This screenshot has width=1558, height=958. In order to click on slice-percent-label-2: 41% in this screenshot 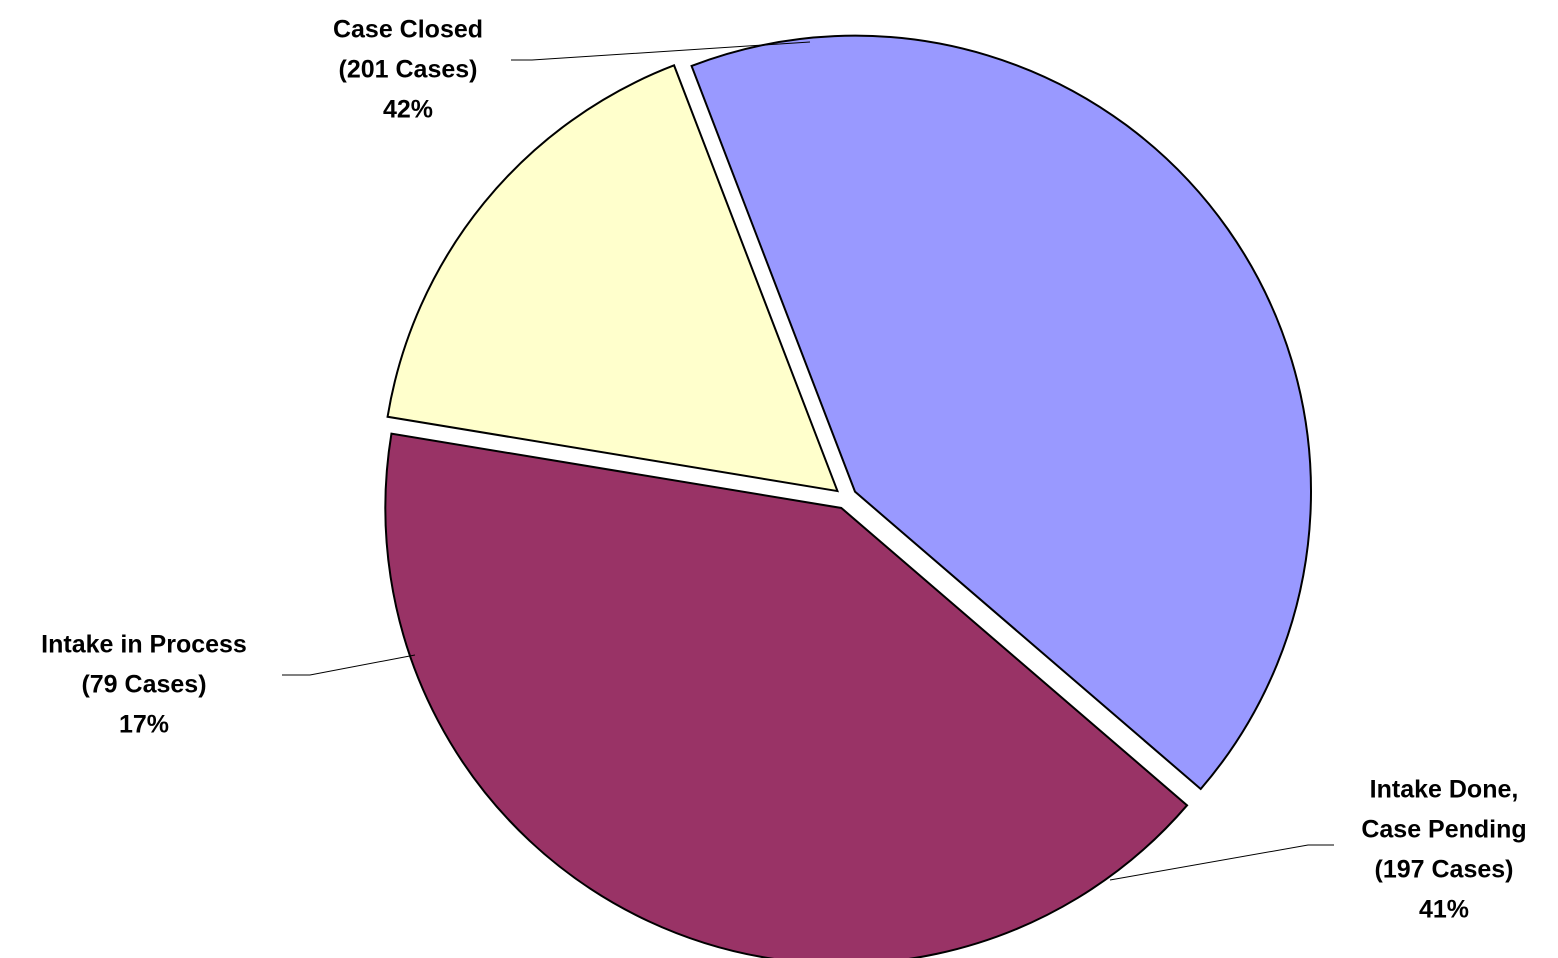, I will do `click(1444, 910)`.